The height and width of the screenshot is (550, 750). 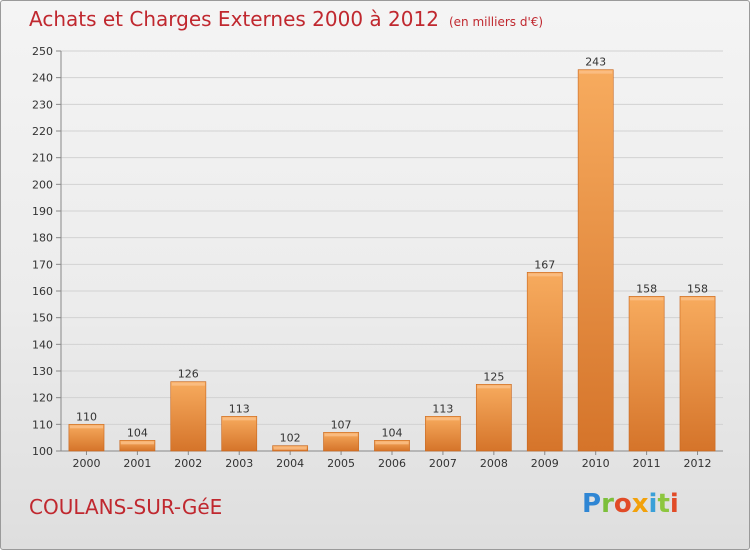 I want to click on y-tick-label: 100, so click(x=42, y=451).